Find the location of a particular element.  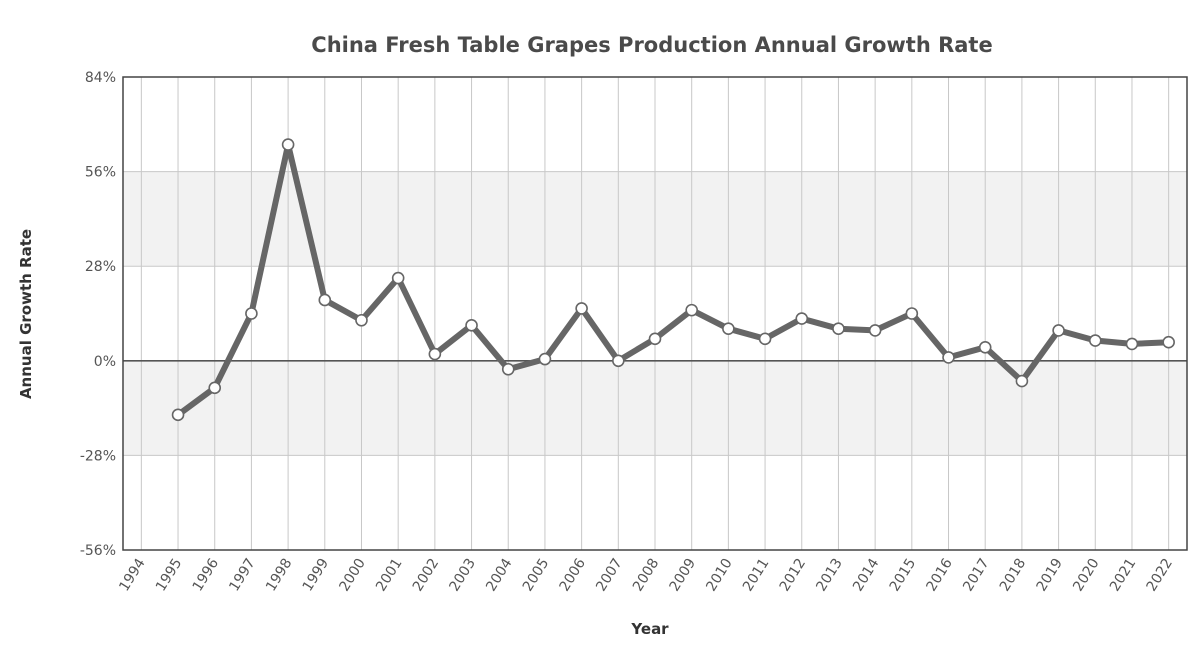

x-tick-label: 2001 is located at coordinates (389, 575).